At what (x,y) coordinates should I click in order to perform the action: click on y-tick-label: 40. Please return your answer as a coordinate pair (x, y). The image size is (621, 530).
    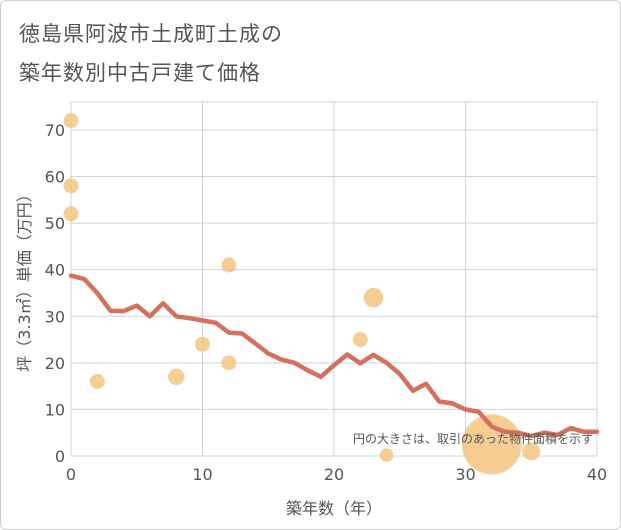
    Looking at the image, I should click on (55, 270).